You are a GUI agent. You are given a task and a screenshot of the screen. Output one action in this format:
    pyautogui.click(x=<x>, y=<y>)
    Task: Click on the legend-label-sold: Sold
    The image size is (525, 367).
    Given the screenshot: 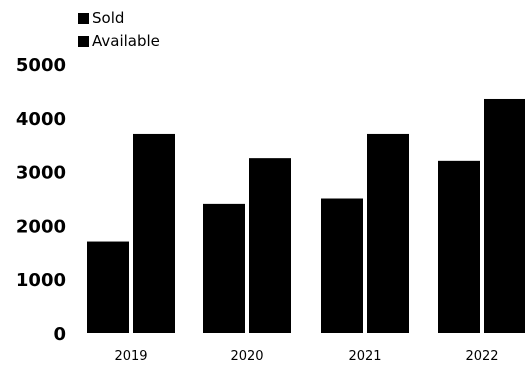 What is the action you would take?
    pyautogui.click(x=108, y=18)
    